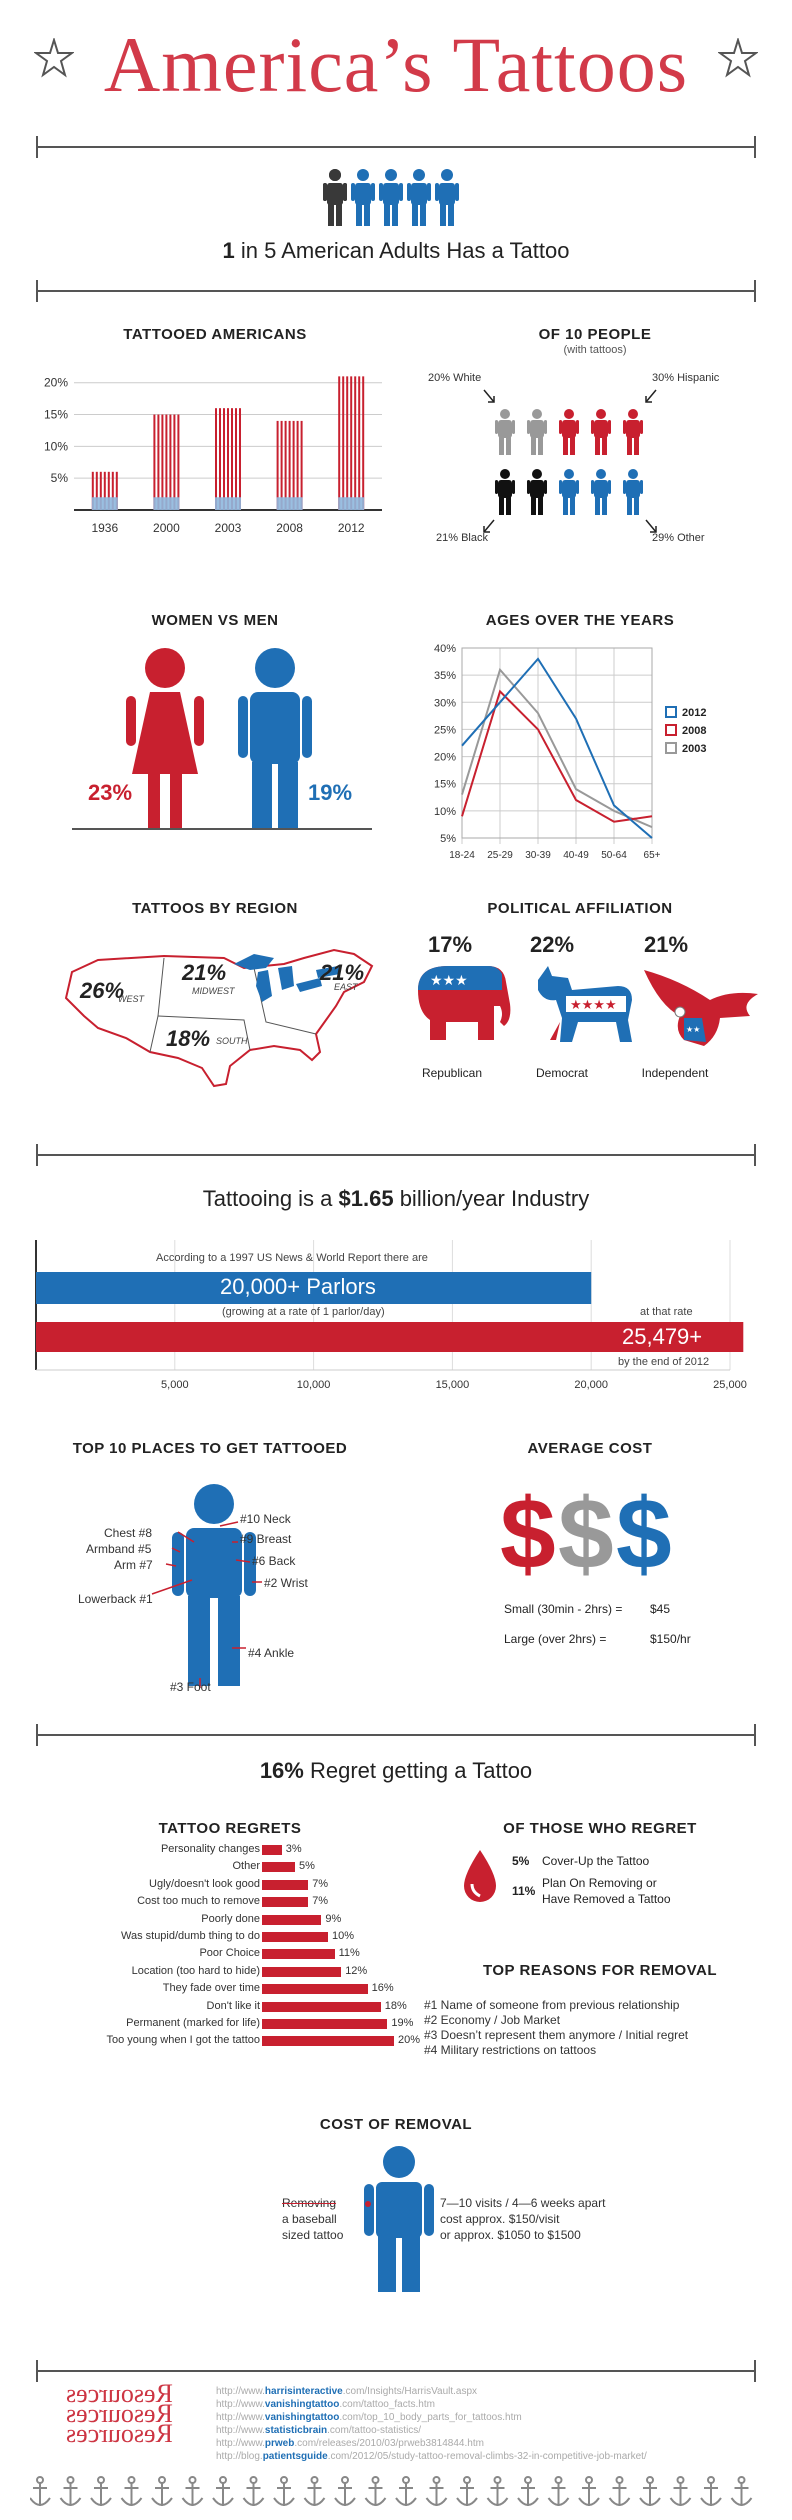  Describe the element at coordinates (557, 756) in the screenshot. I see `ages-series-2008` at that location.